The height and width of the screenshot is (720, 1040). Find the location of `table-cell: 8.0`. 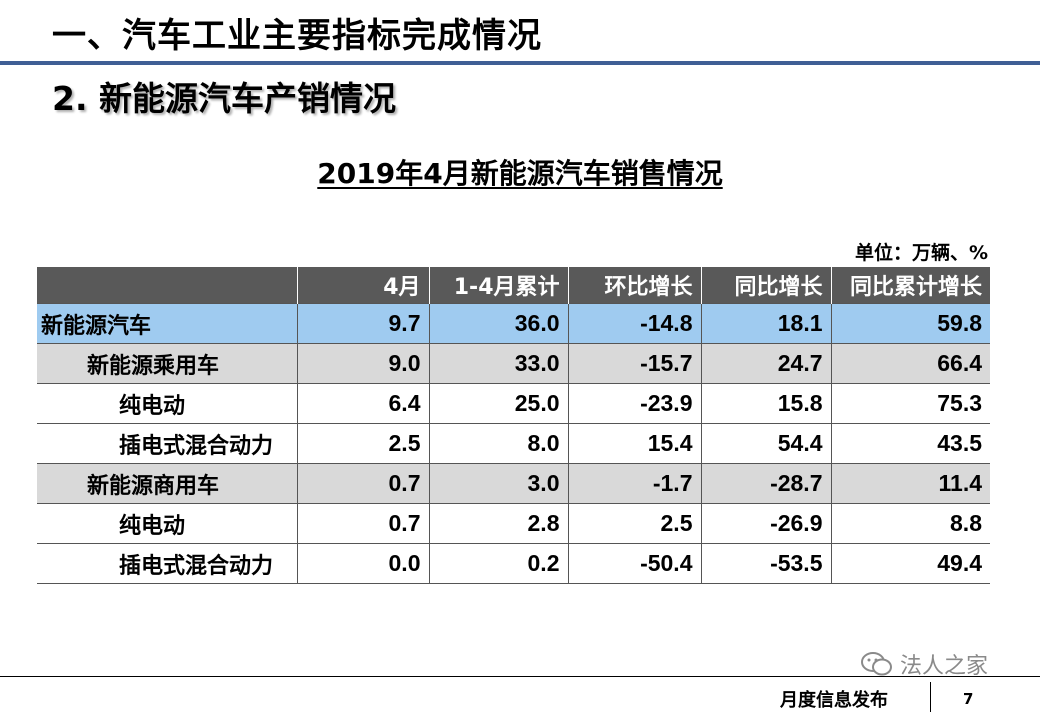

table-cell: 8.0 is located at coordinates (498, 443).